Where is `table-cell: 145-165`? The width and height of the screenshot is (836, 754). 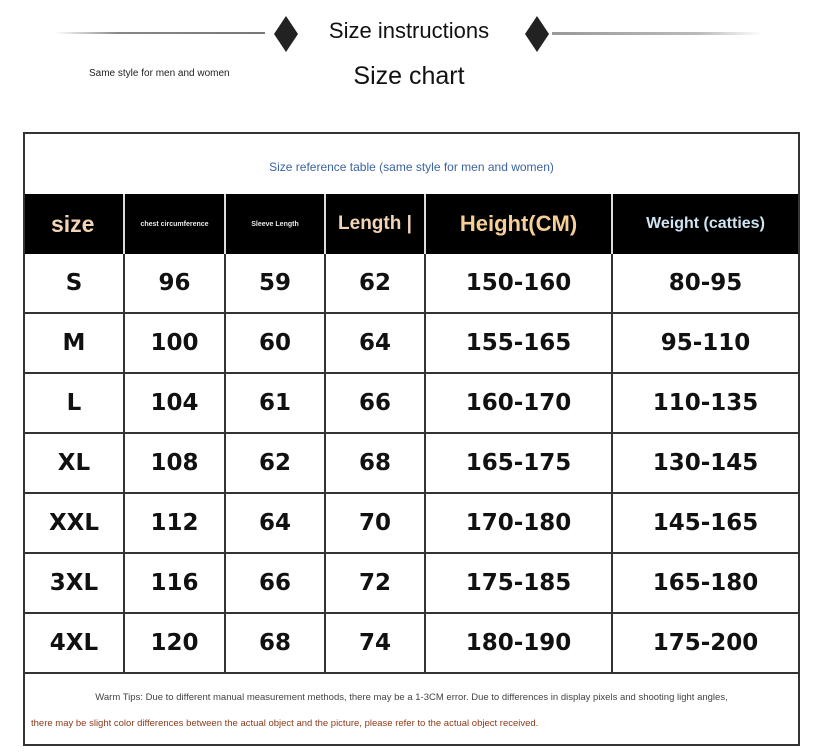
table-cell: 145-165 is located at coordinates (705, 524).